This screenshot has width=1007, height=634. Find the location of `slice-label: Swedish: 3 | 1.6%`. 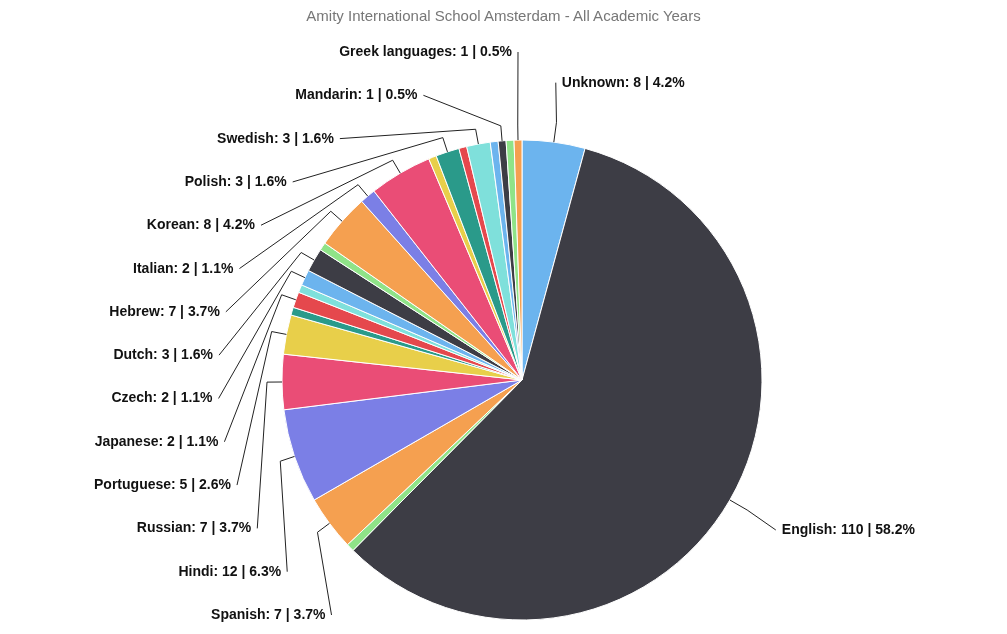

slice-label: Swedish: 3 | 1.6% is located at coordinates (276, 137).